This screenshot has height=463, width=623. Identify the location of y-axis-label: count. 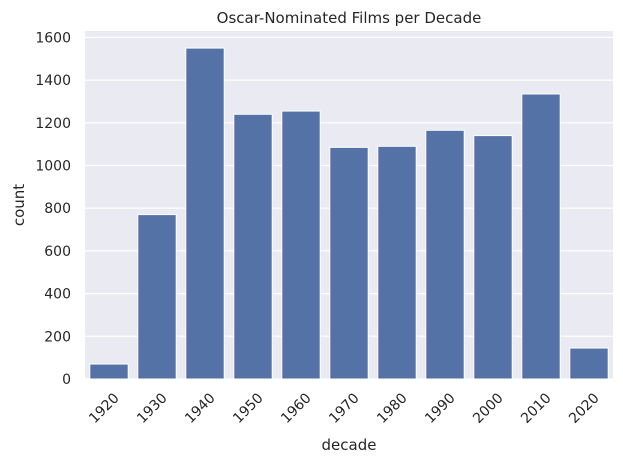
(19, 205).